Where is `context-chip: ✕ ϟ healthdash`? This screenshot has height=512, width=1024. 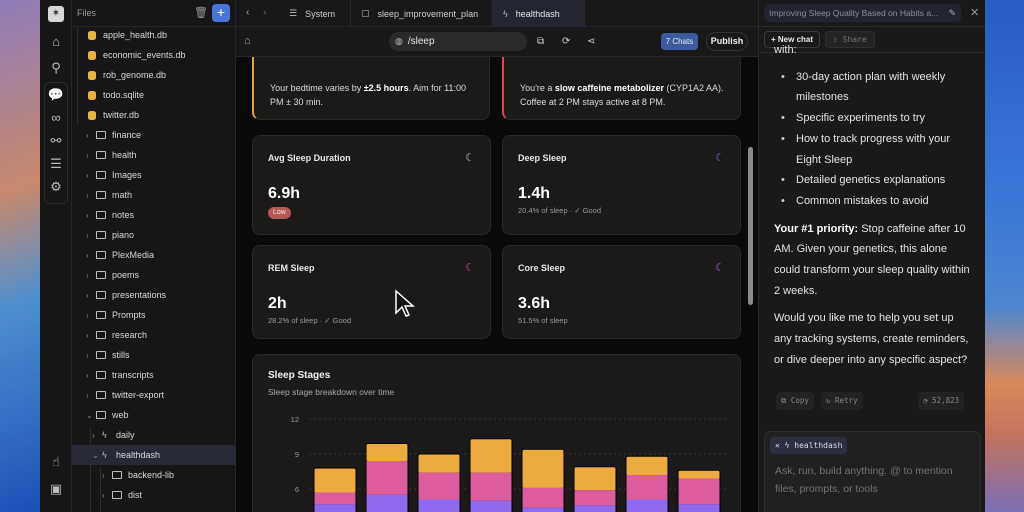
context-chip: ✕ ϟ healthdash is located at coordinates (809, 445).